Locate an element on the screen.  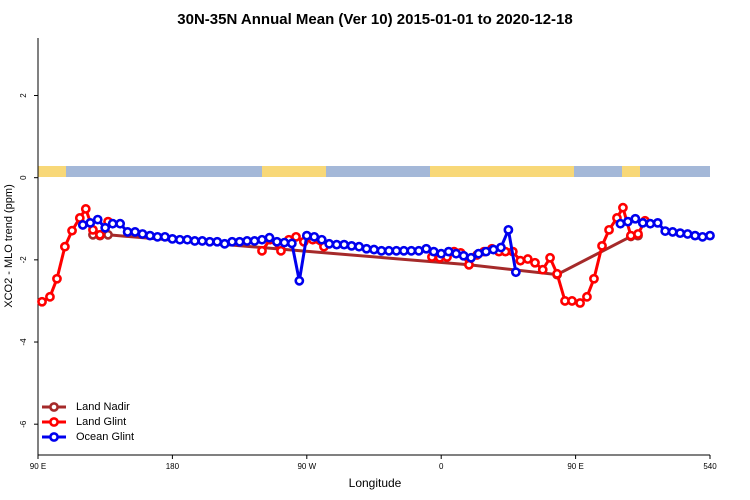
legend-label: Ocean Glint is located at coordinates (105, 437).